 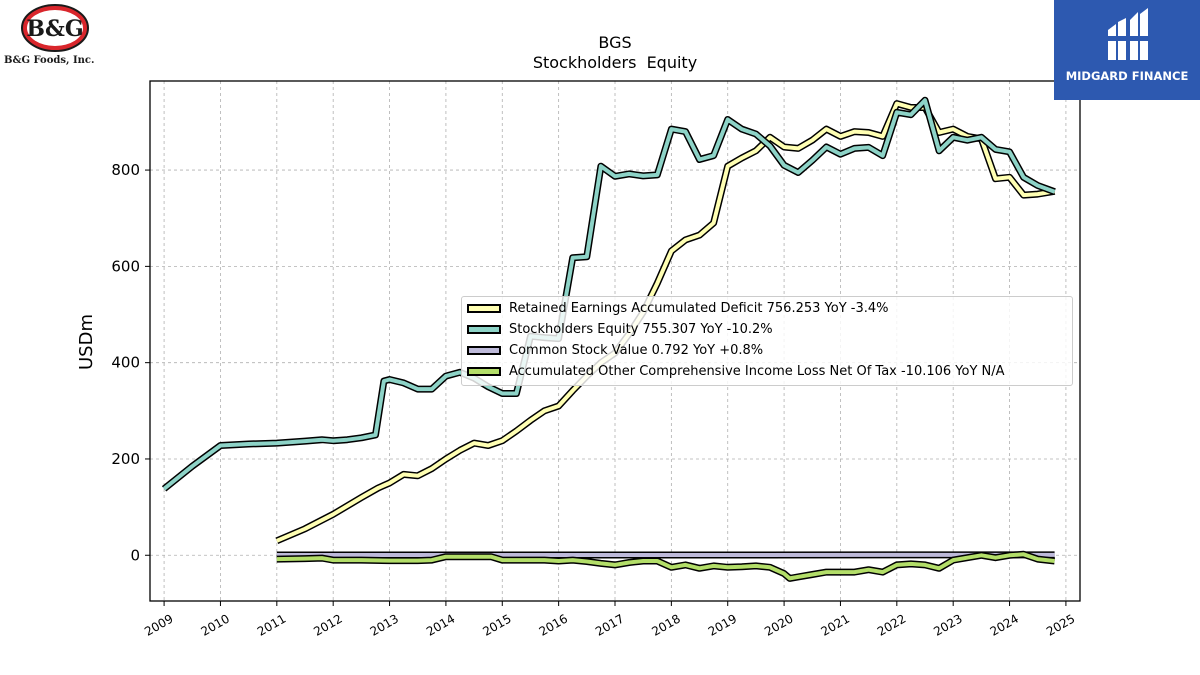 I want to click on legend-label-stockholders-equity: Stockholders Equity 755.307 YoY -10.2%, so click(x=641, y=329).